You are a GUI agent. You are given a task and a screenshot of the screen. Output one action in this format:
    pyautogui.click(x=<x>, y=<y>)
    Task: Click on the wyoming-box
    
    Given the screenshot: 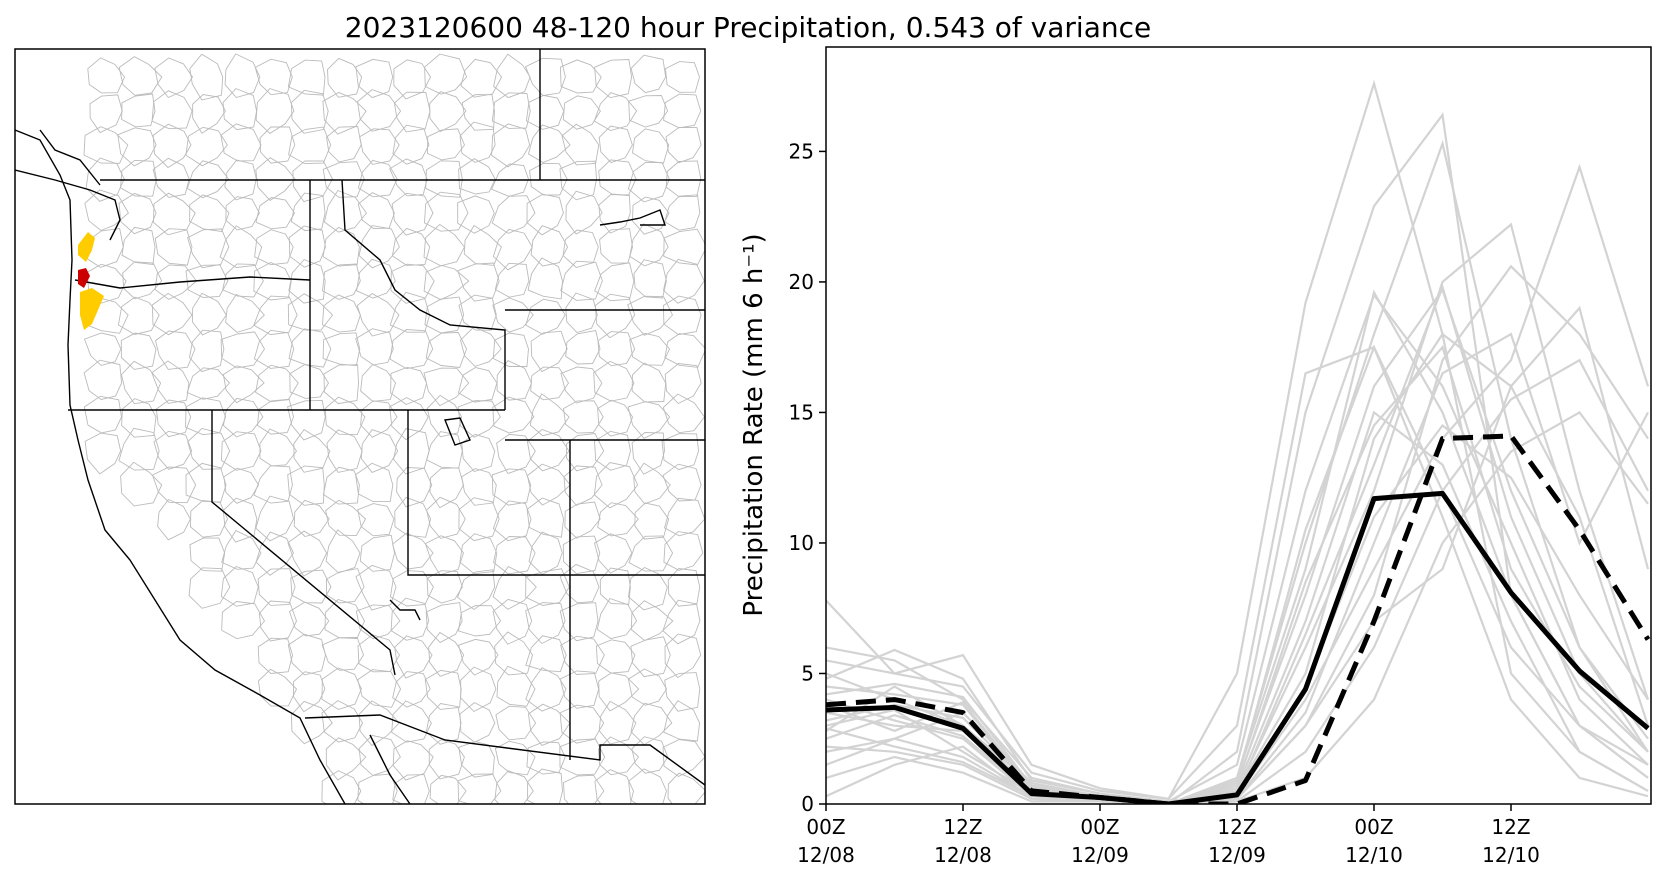 What is the action you would take?
    pyautogui.click(x=605, y=375)
    